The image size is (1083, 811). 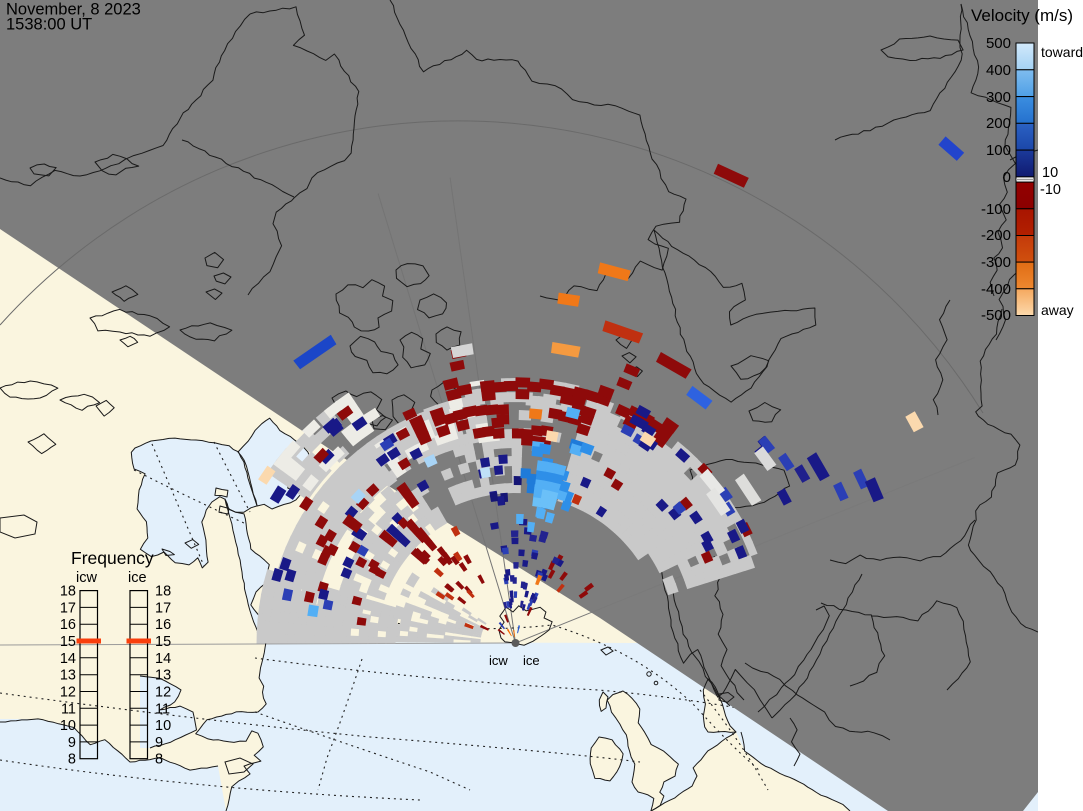 I want to click on svg-text: 0, so click(x=1007, y=177).